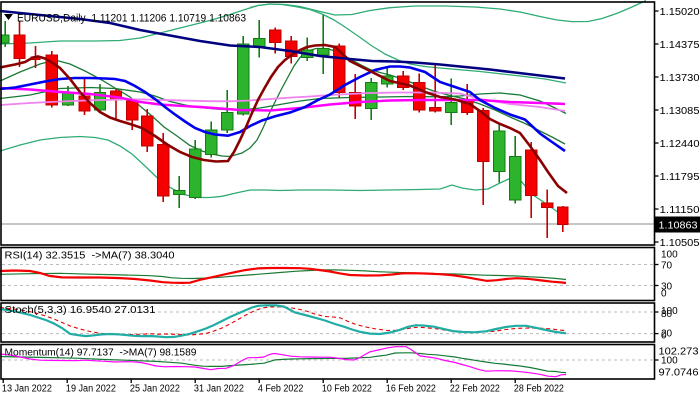 This screenshot has width=700, height=405. What do you see at coordinates (680, 243) in the screenshot?
I see `svg-text: 1.10505` at bounding box center [680, 243].